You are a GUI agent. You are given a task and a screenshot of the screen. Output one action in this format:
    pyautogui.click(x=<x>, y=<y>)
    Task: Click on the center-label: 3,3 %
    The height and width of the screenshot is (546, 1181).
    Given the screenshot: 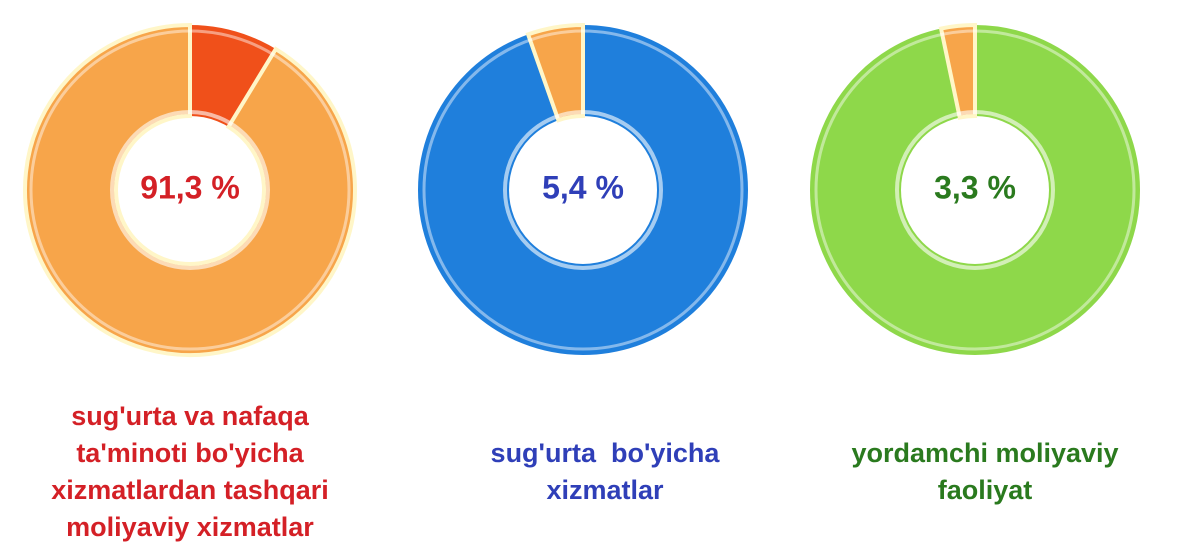 What is the action you would take?
    pyautogui.click(x=975, y=187)
    